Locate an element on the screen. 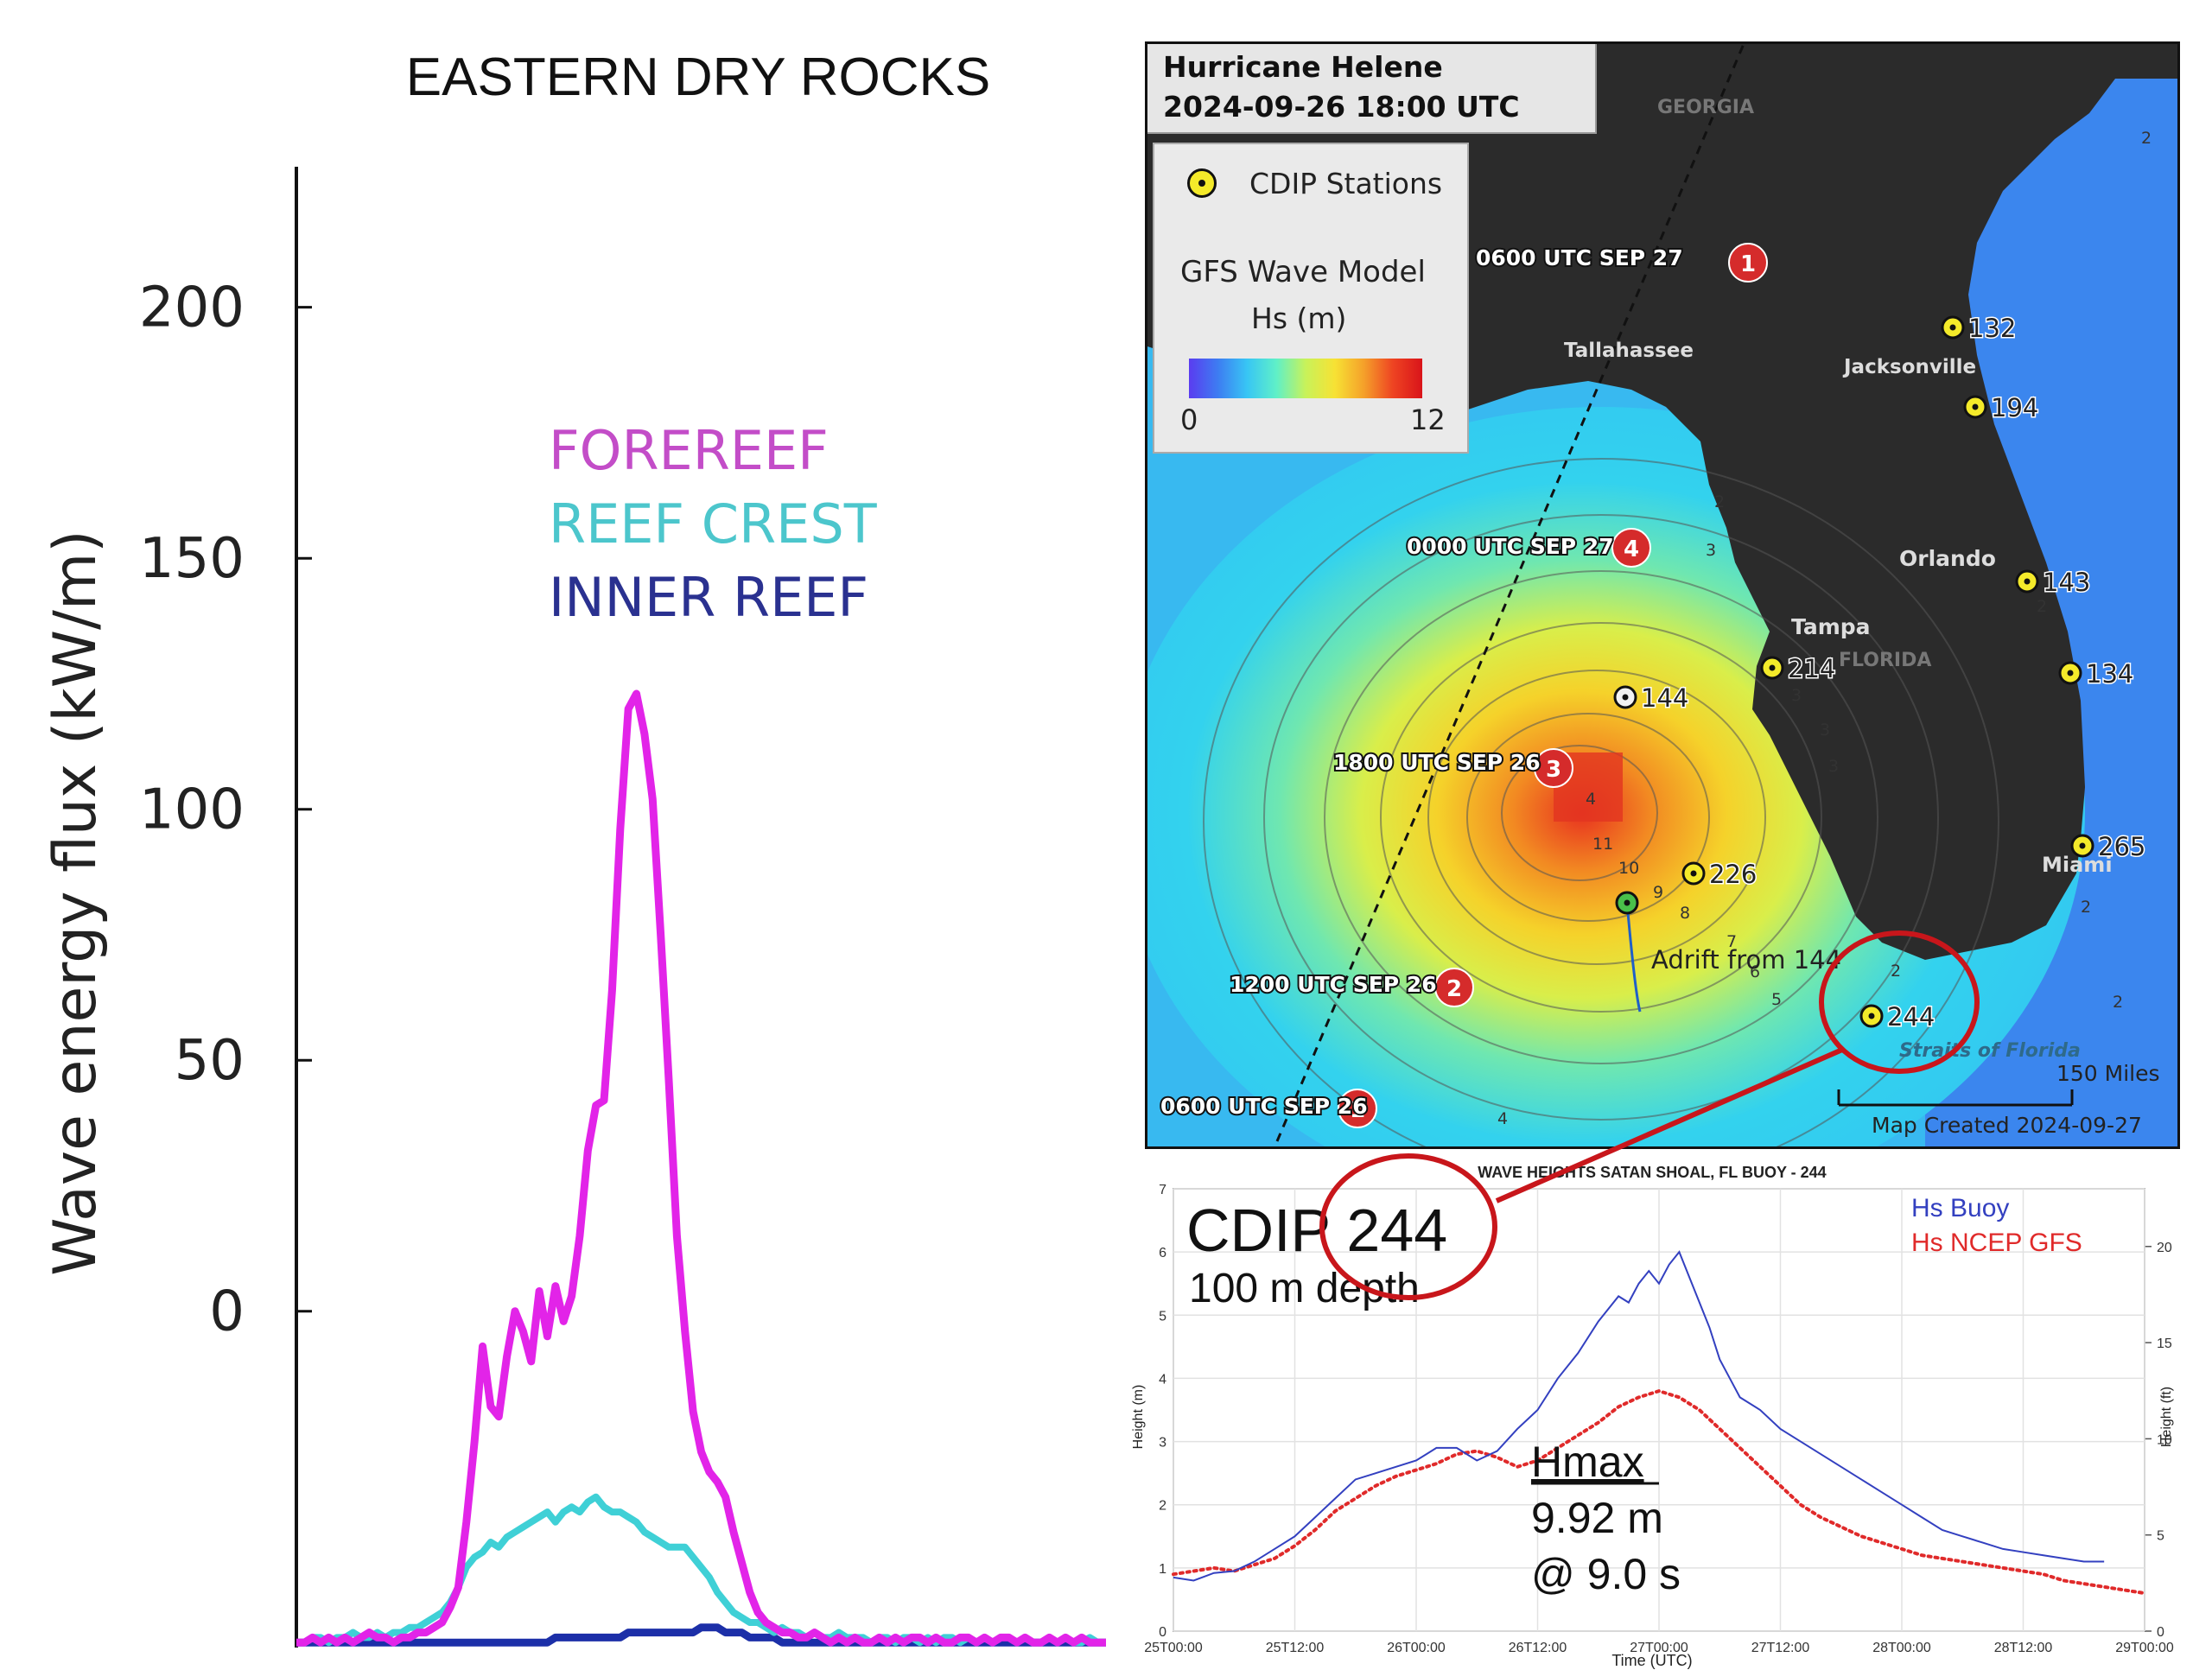 This screenshot has height=1670, width=2212. station-label: 226 is located at coordinates (1733, 874).